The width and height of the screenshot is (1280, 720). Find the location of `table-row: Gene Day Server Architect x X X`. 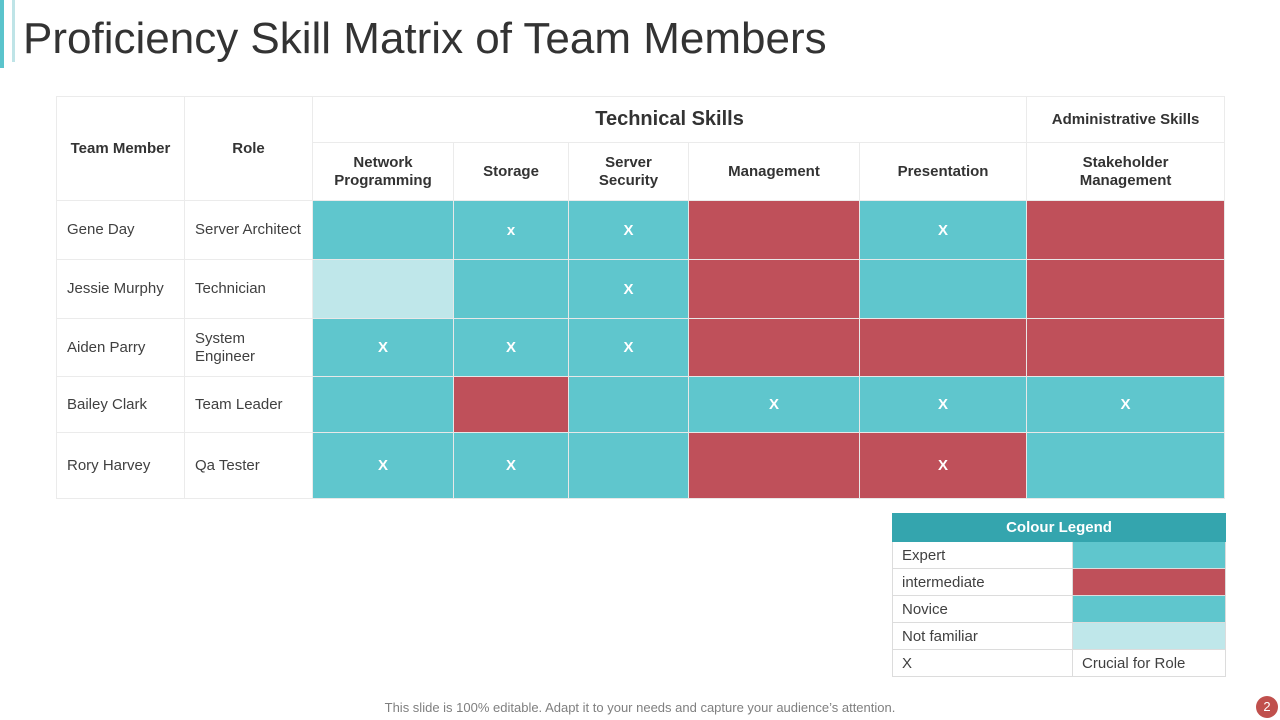

table-row: Gene Day Server Architect x X X is located at coordinates (641, 230).